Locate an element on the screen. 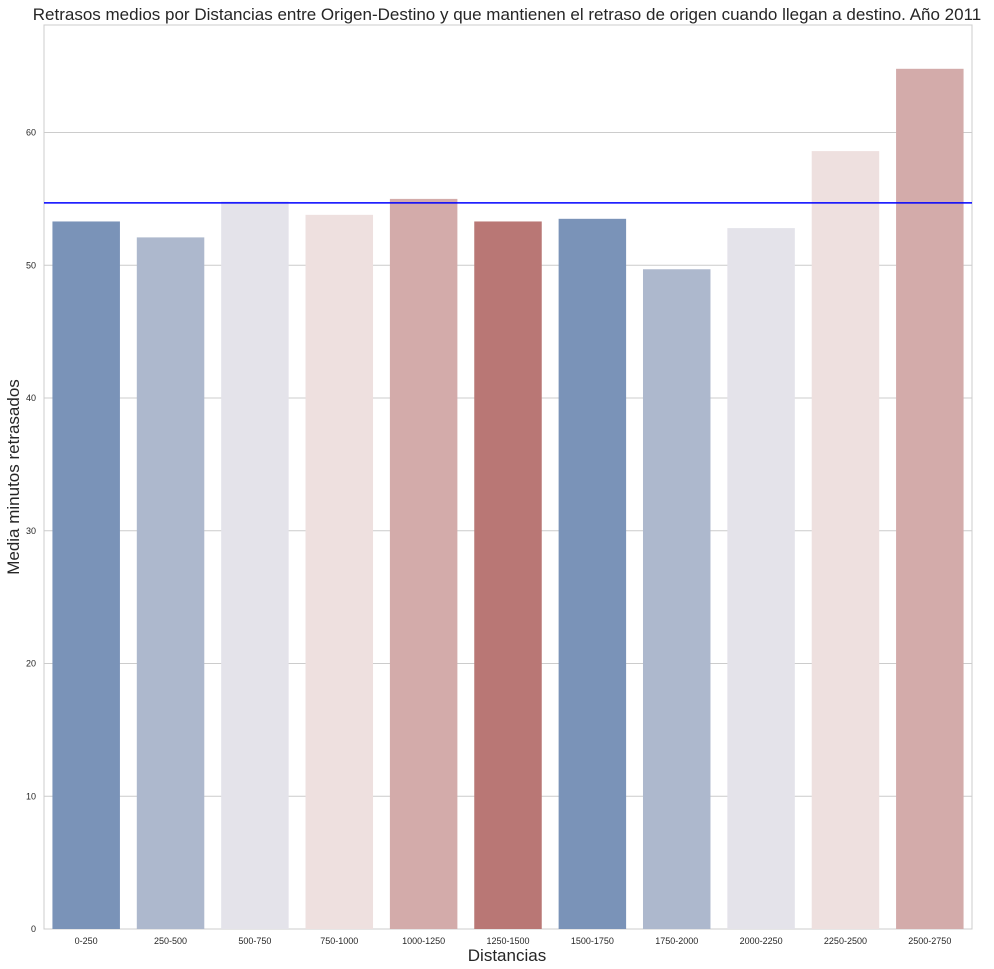 Image resolution: width=994 pixels, height=969 pixels. y-tick-label: 0 is located at coordinates (33, 929).